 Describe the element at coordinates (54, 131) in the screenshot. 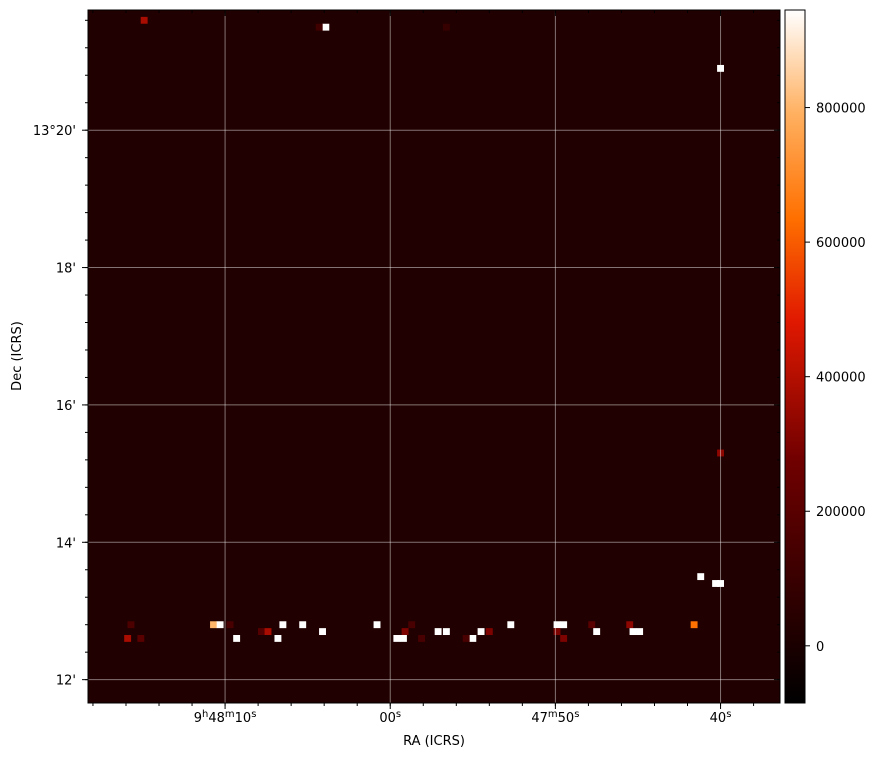

I see `y-tick-label: 13°20'` at that location.